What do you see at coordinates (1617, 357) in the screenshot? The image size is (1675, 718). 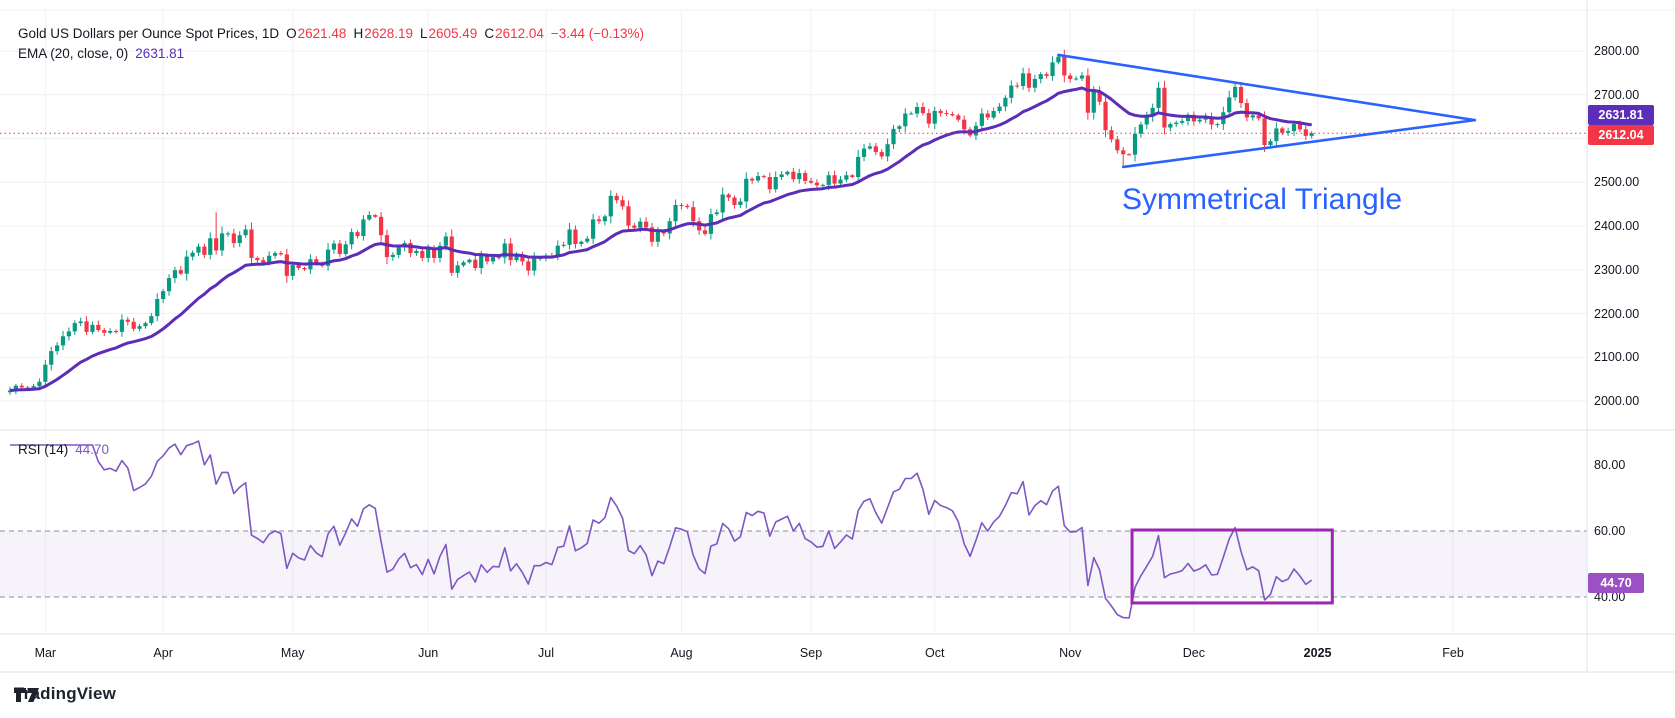 I see `price-tick-label: 2100.00` at bounding box center [1617, 357].